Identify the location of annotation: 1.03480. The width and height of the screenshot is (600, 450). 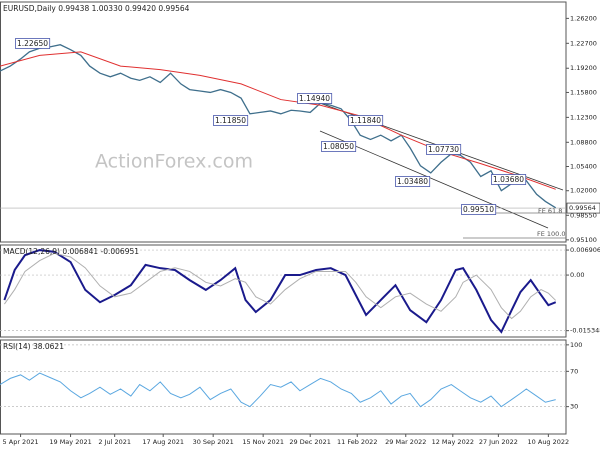
(412, 181).